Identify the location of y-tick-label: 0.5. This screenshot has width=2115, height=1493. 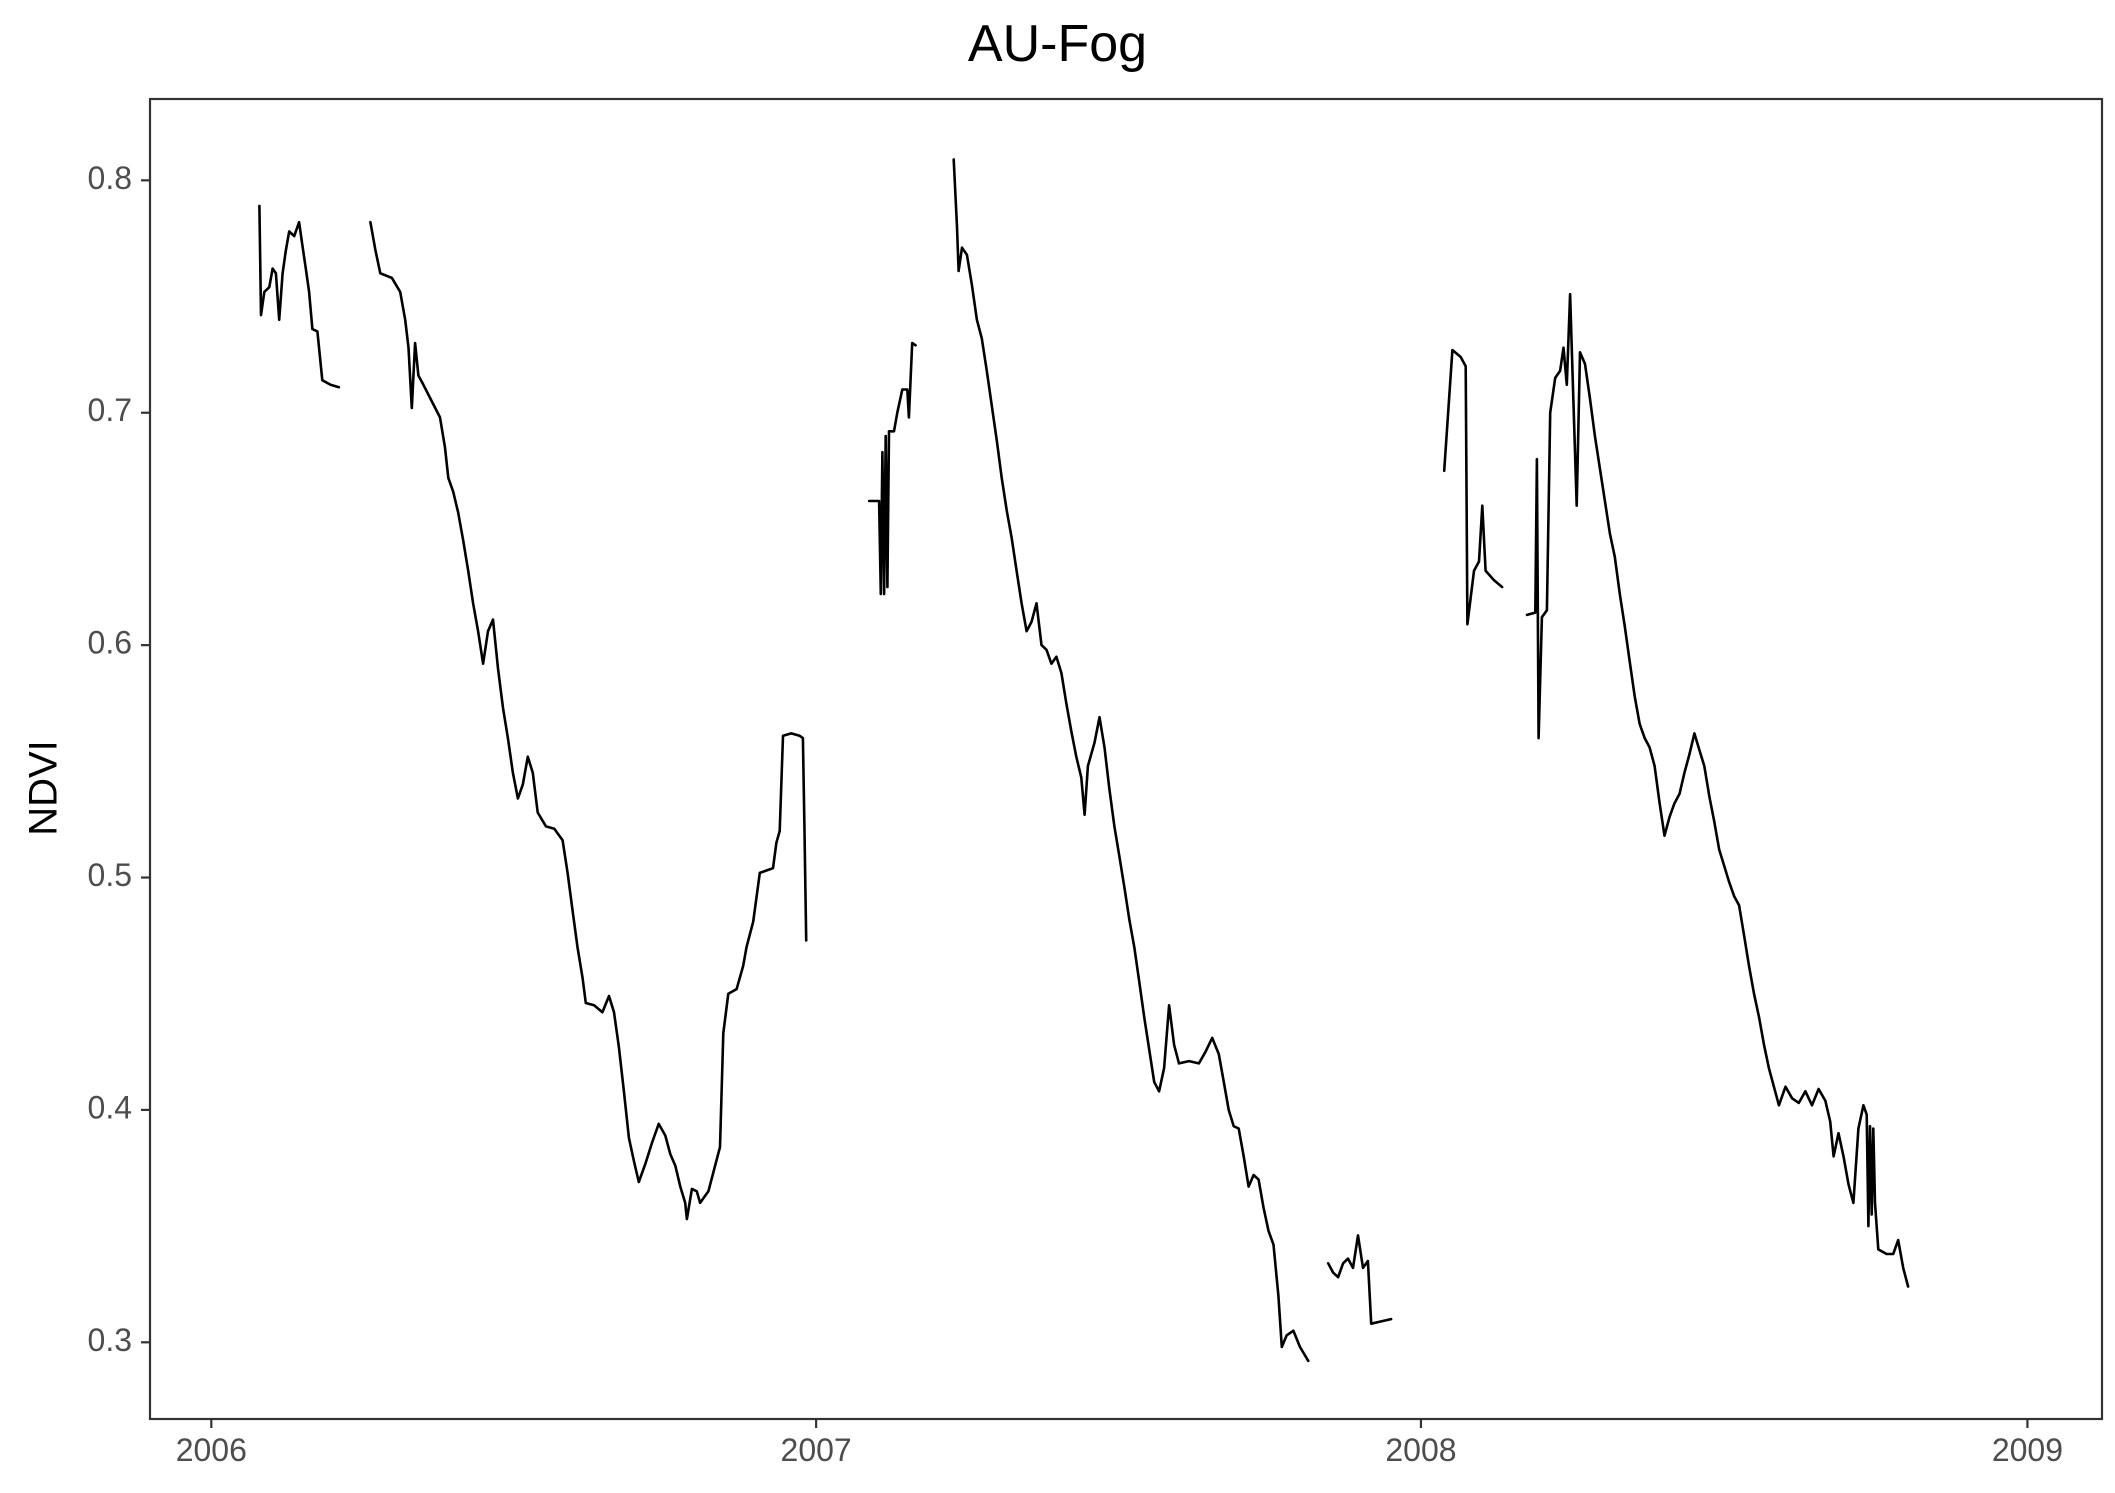
(110, 875).